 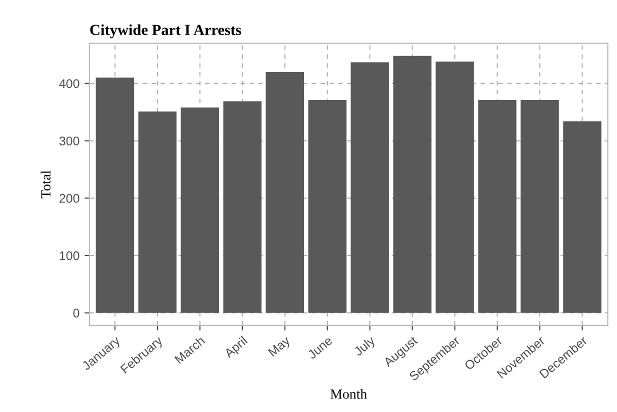 What do you see at coordinates (70, 255) in the screenshot?
I see `y-tick-label: 100` at bounding box center [70, 255].